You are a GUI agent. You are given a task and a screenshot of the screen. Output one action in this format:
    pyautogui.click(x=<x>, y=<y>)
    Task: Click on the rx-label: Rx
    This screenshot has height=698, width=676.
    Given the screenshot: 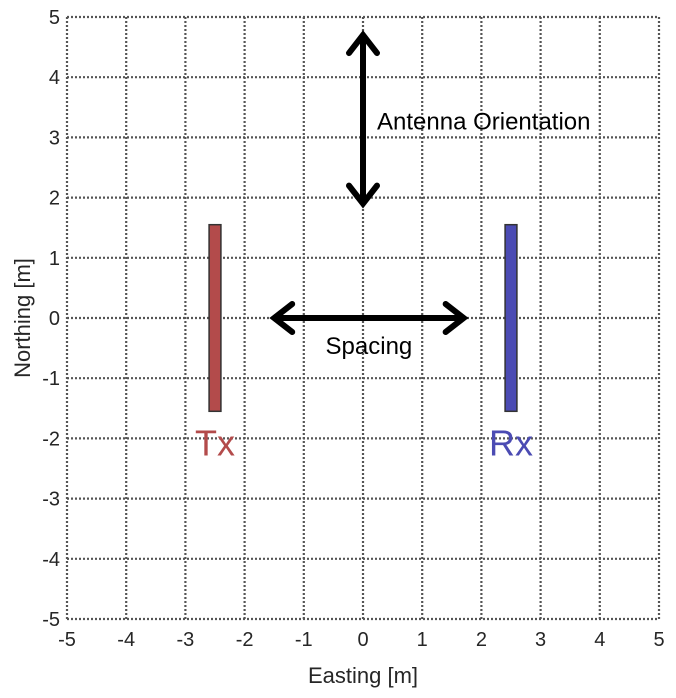 What is the action you would take?
    pyautogui.click(x=511, y=442)
    